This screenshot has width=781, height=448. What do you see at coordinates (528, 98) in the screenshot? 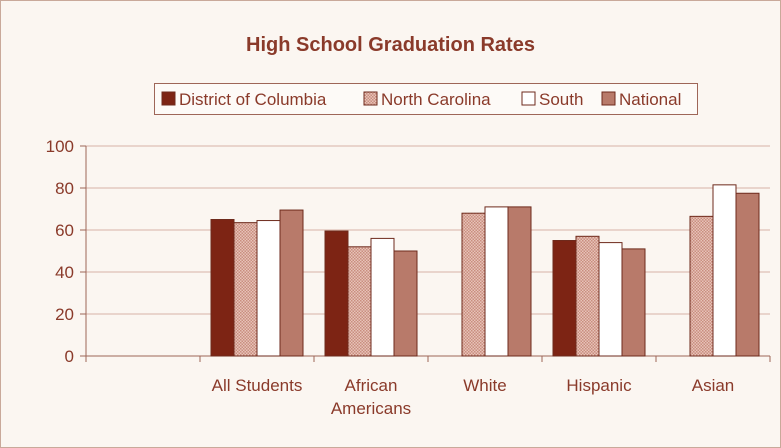
I see `legend-swatch-south` at bounding box center [528, 98].